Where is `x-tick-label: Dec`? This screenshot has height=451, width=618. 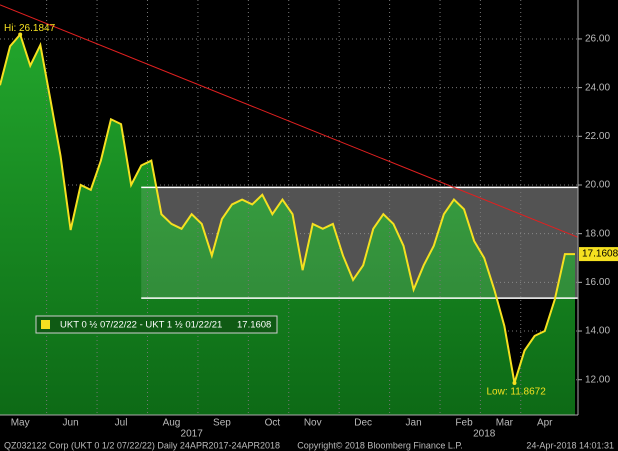 x-tick-label: Dec is located at coordinates (363, 423).